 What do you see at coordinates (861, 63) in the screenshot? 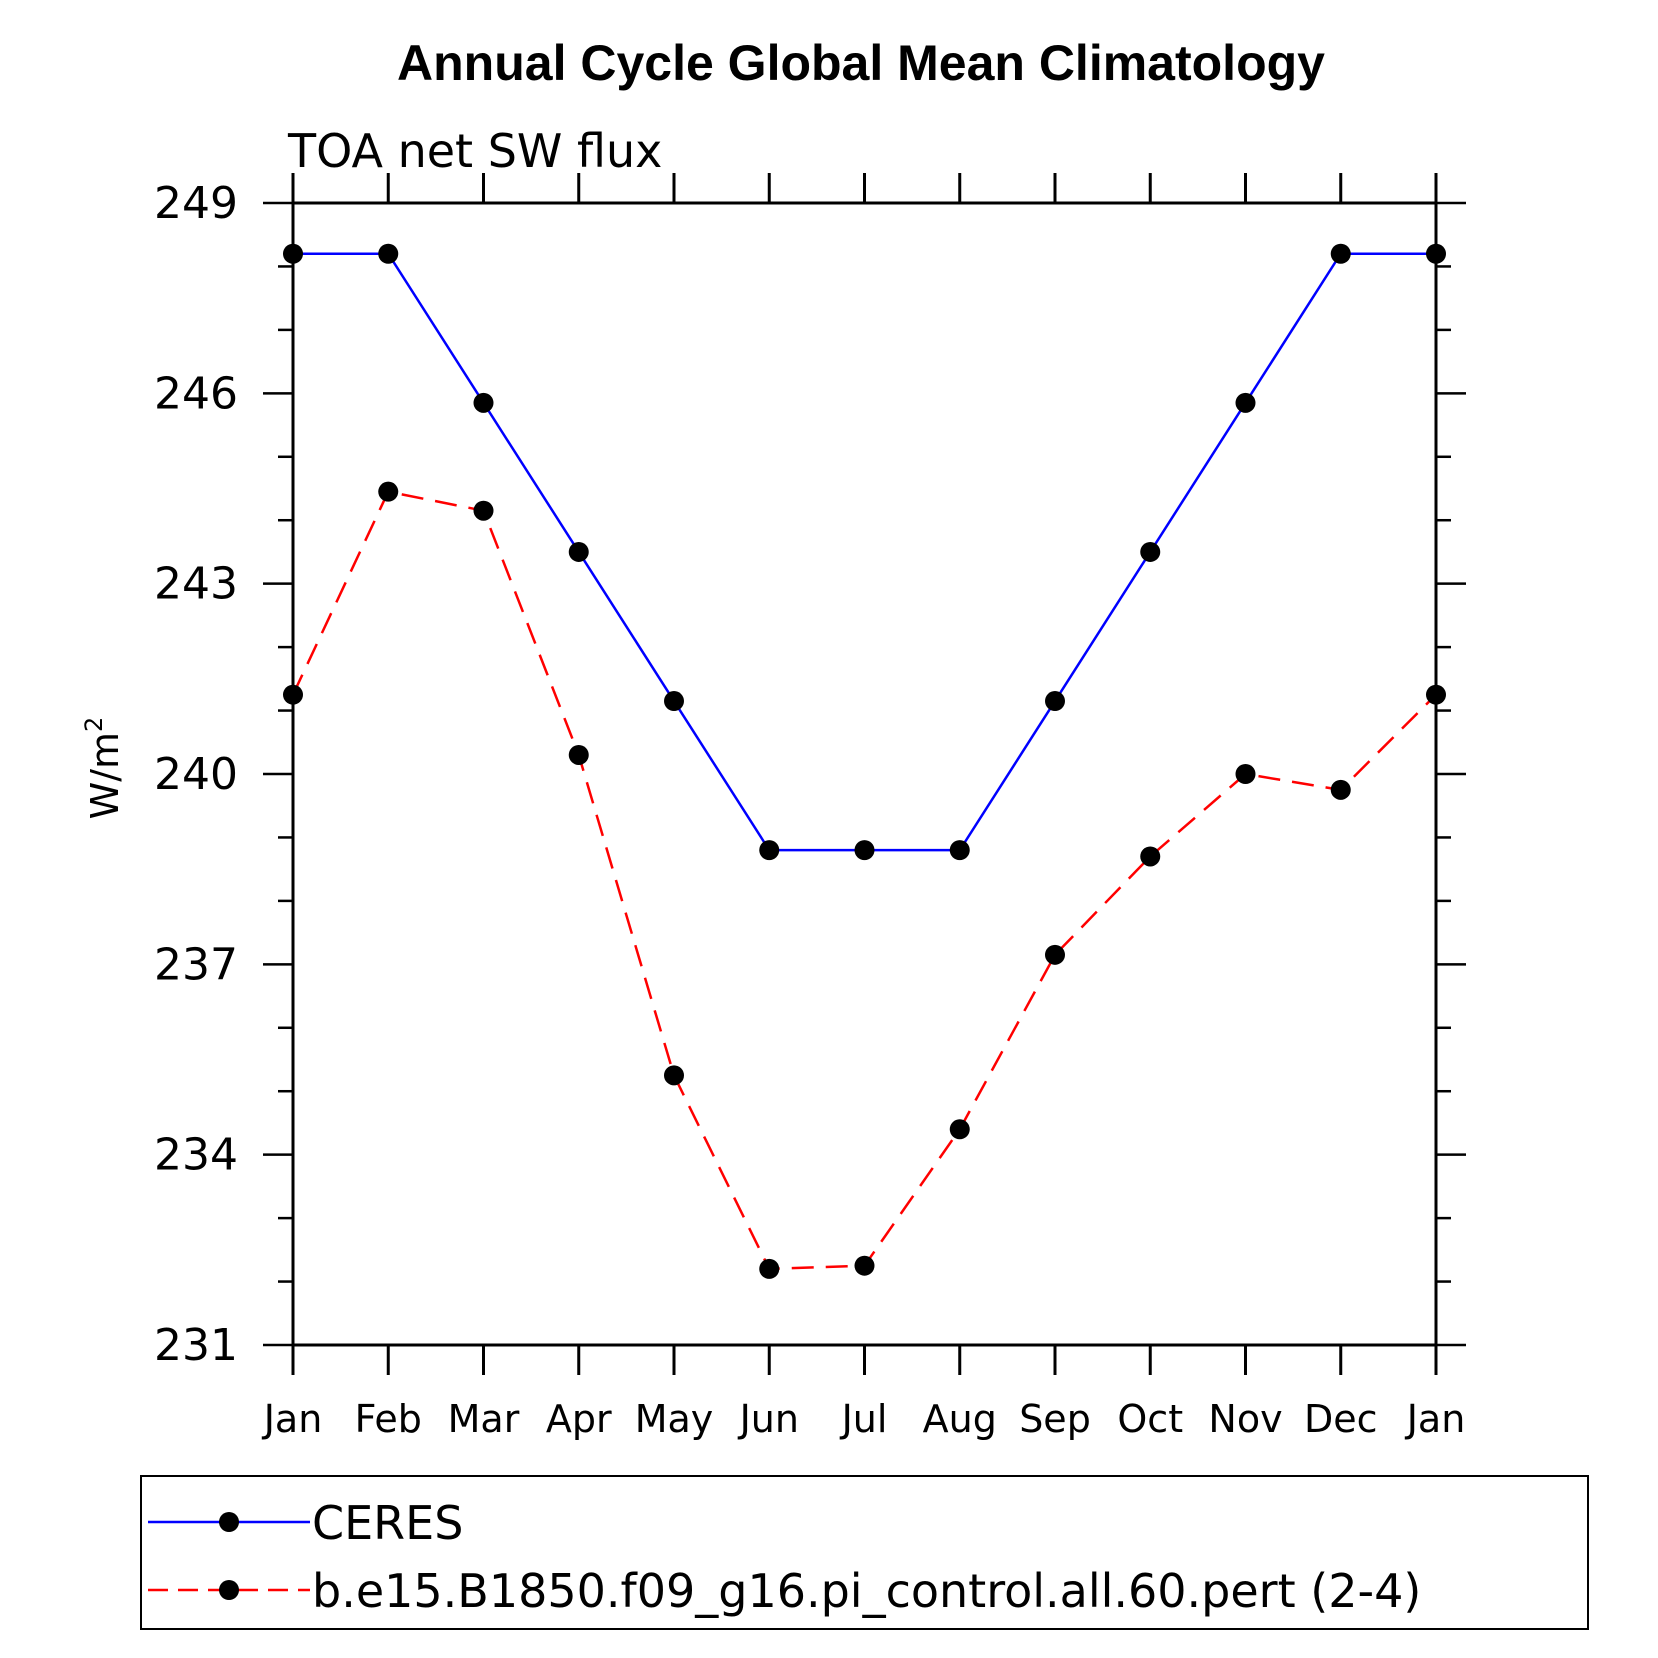
I see `chart-title: Annual Cycle Global Mean Climatology` at bounding box center [861, 63].